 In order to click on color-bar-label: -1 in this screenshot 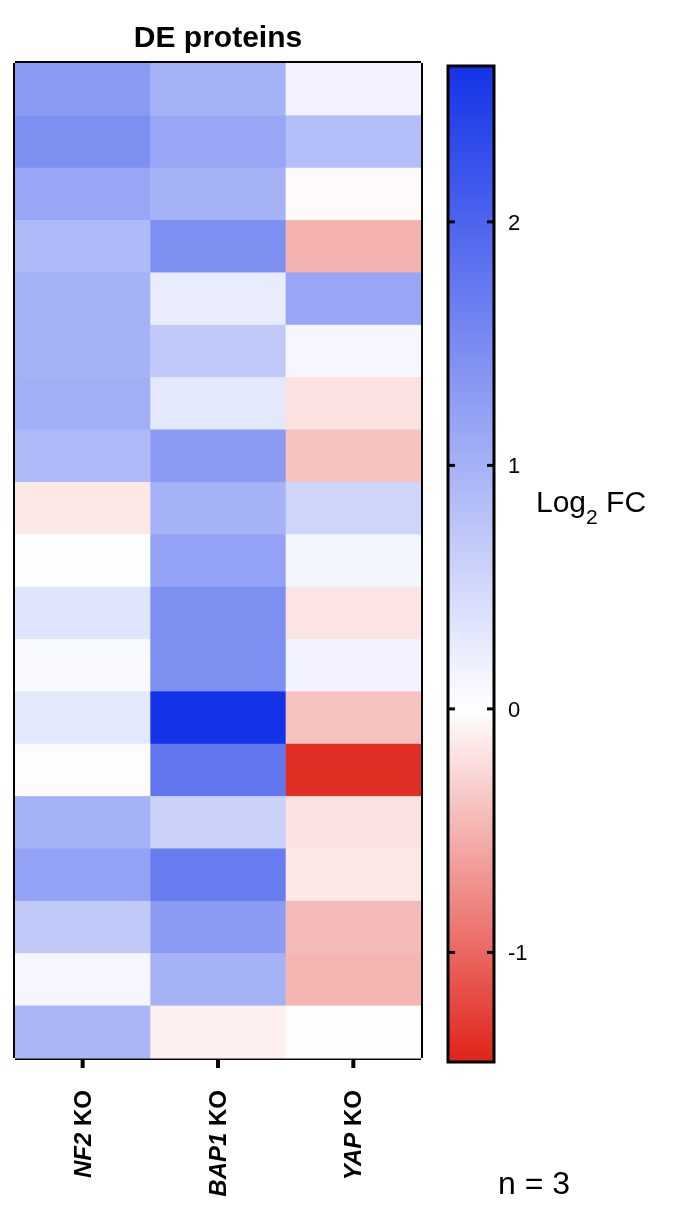, I will do `click(518, 953)`.